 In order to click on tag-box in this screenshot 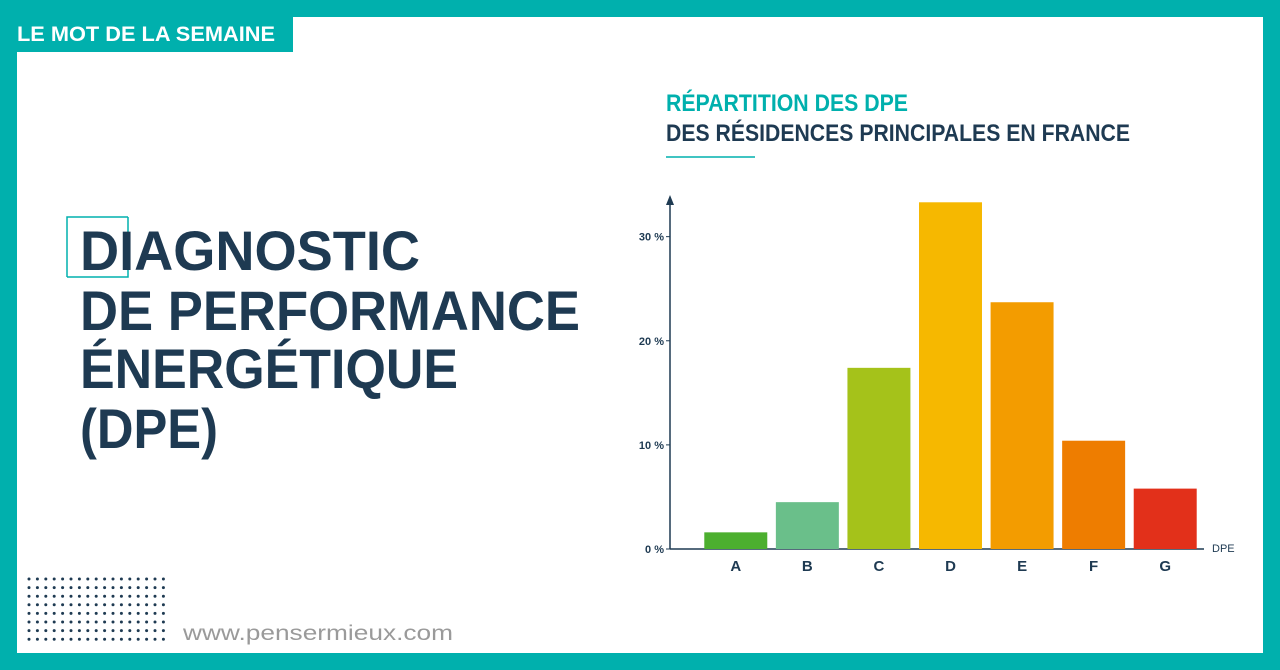, I will do `click(146, 26)`.